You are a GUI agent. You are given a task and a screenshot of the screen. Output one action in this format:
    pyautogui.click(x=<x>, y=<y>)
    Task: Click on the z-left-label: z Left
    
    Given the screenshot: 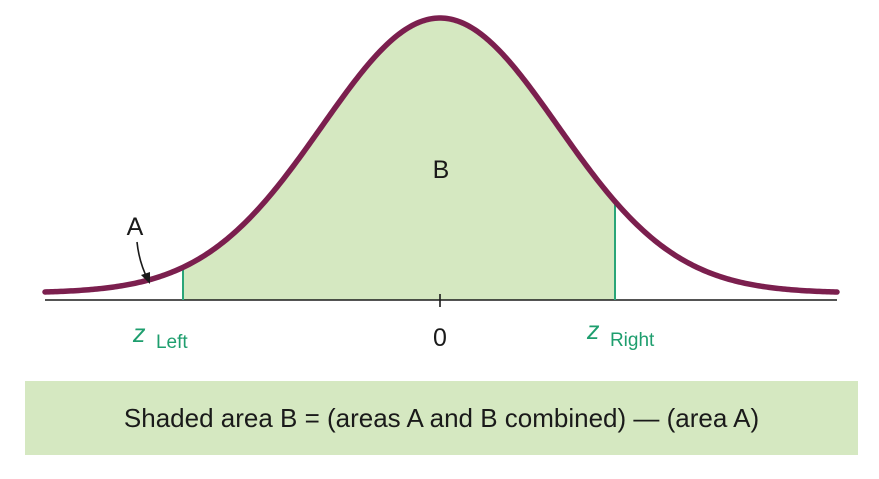 What is the action you would take?
    pyautogui.click(x=160, y=336)
    